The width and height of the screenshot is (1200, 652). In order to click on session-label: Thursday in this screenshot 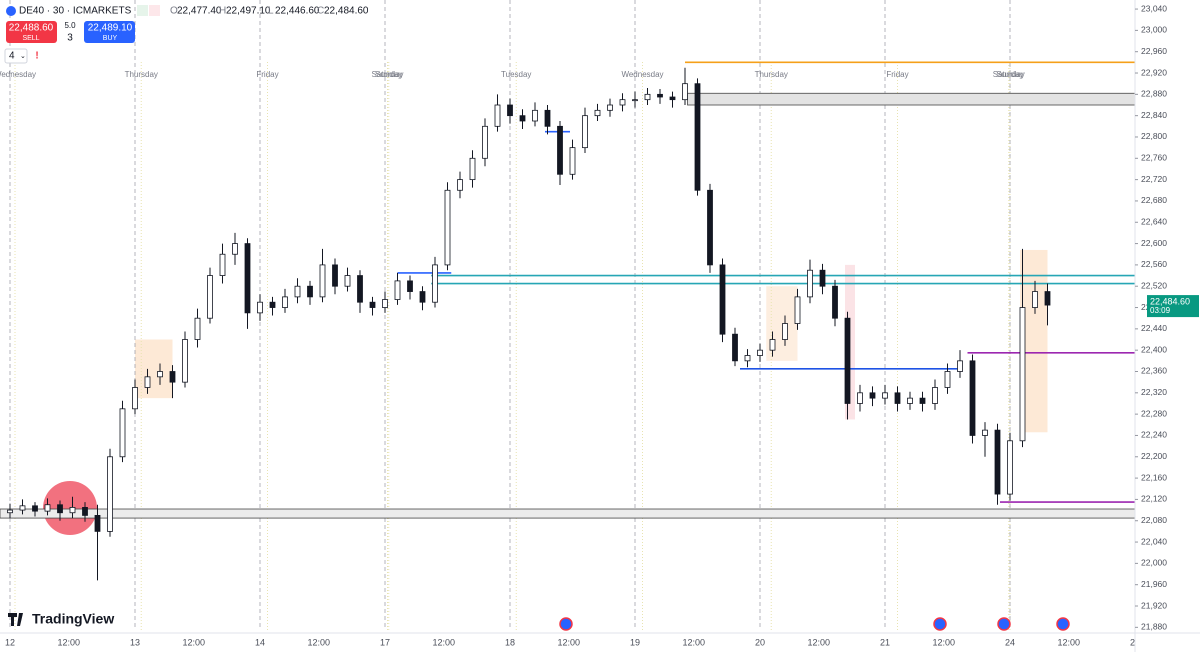, I will do `click(141, 74)`.